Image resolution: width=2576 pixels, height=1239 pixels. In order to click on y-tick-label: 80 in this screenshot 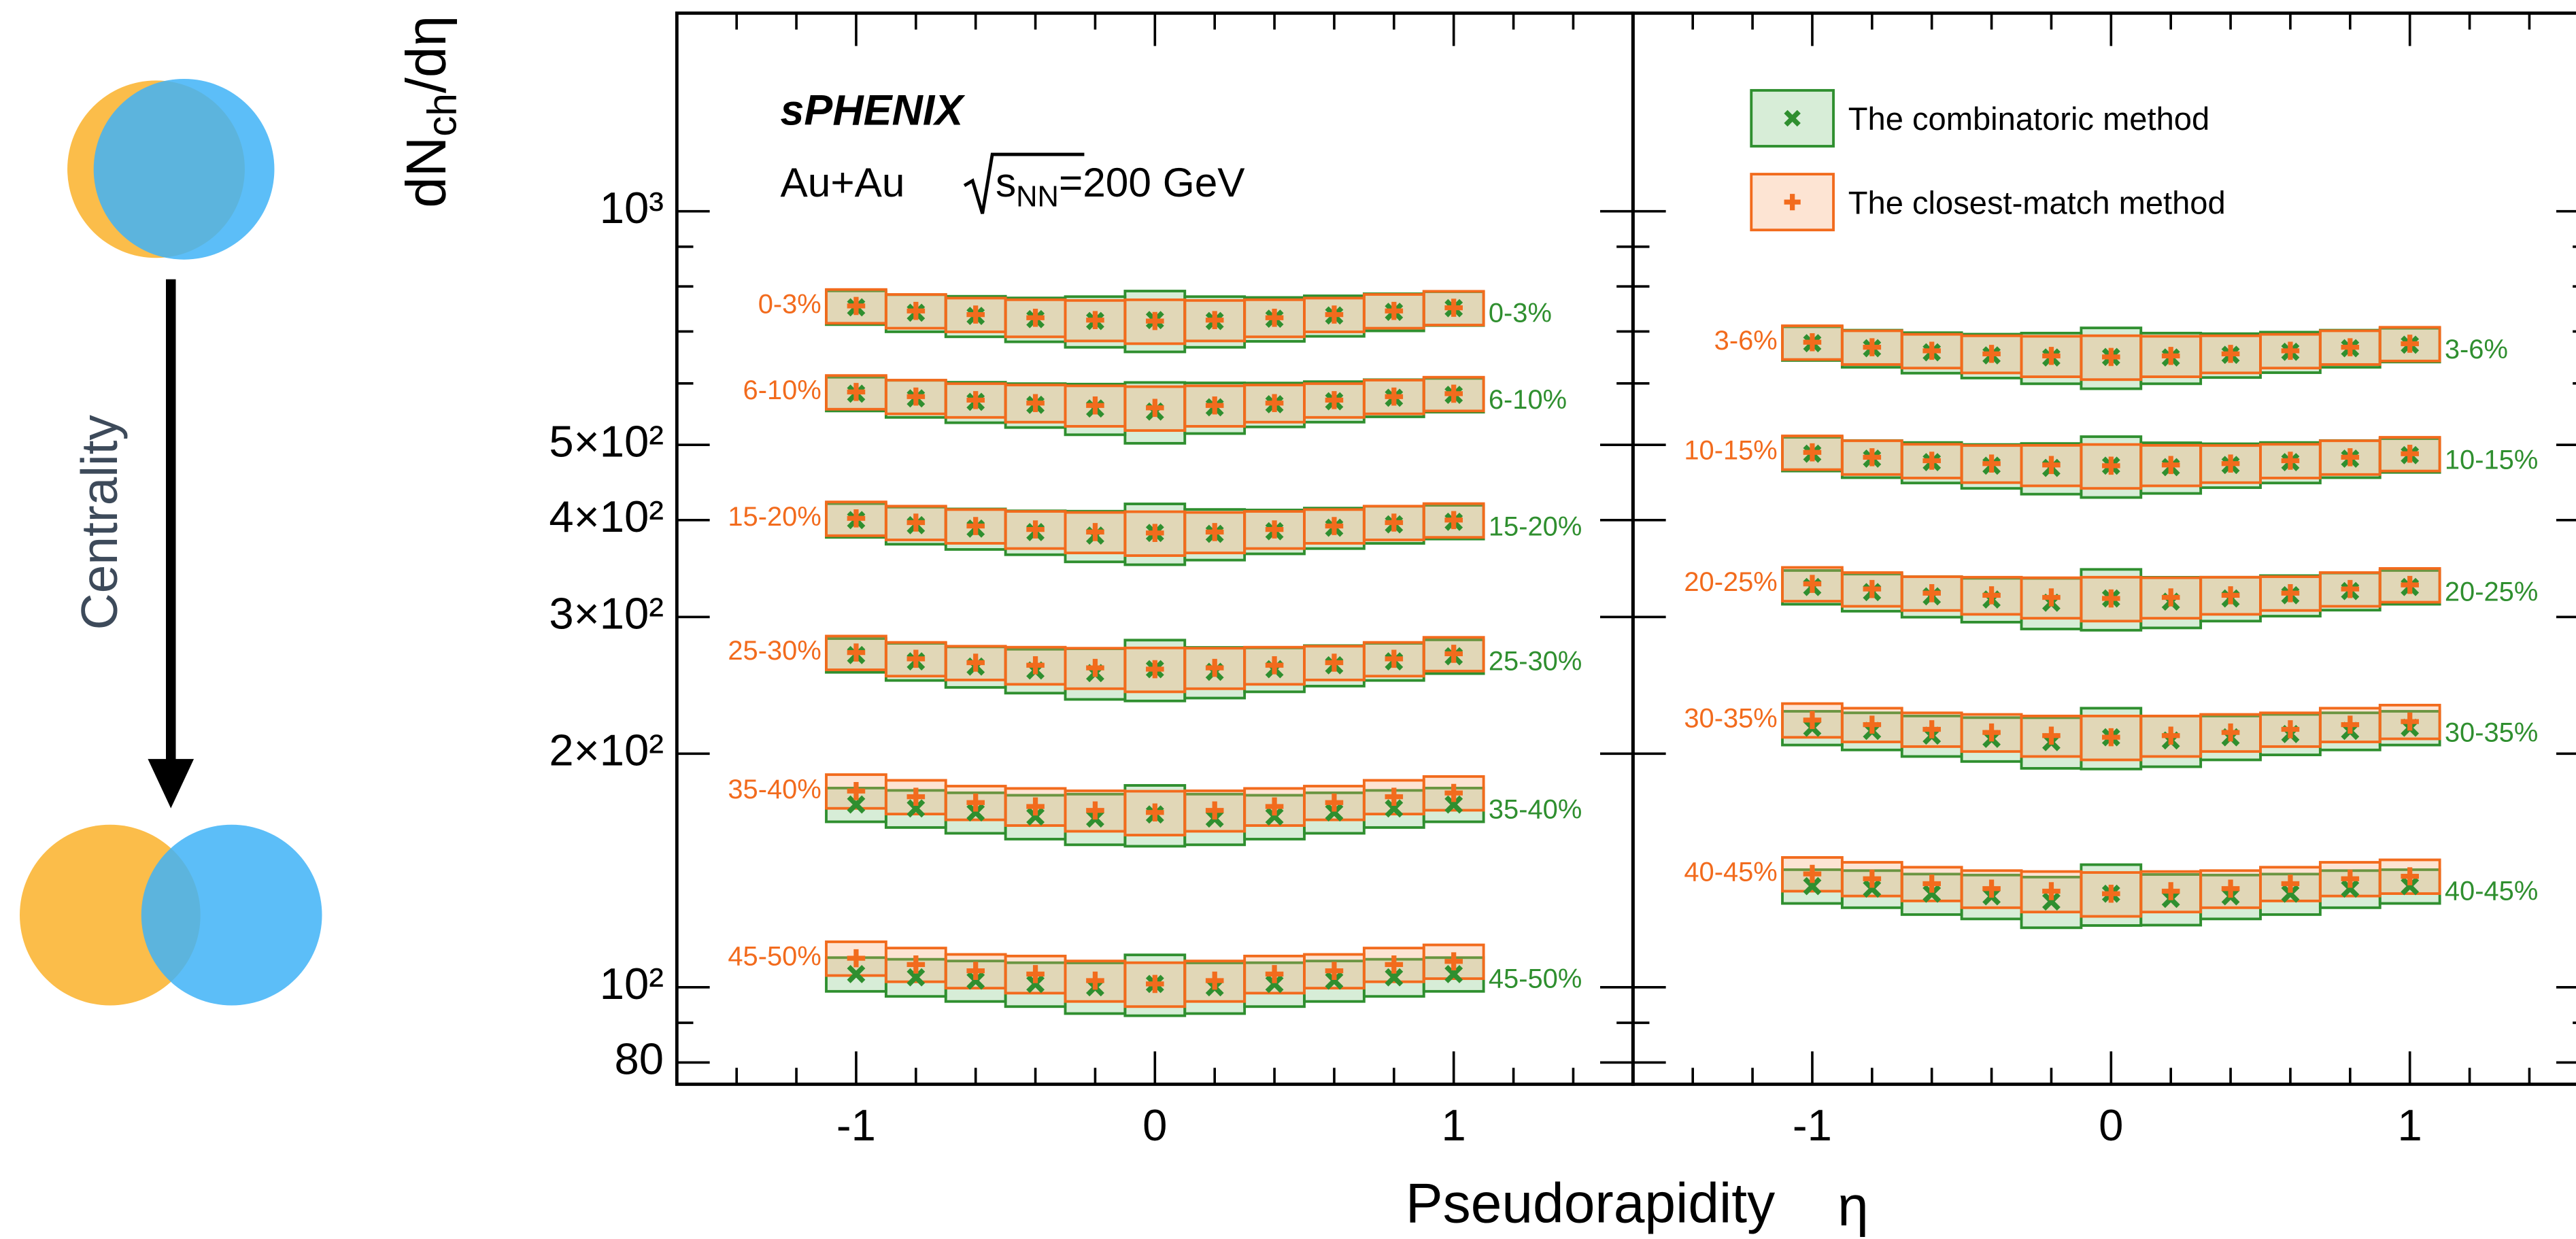, I will do `click(639, 1059)`.